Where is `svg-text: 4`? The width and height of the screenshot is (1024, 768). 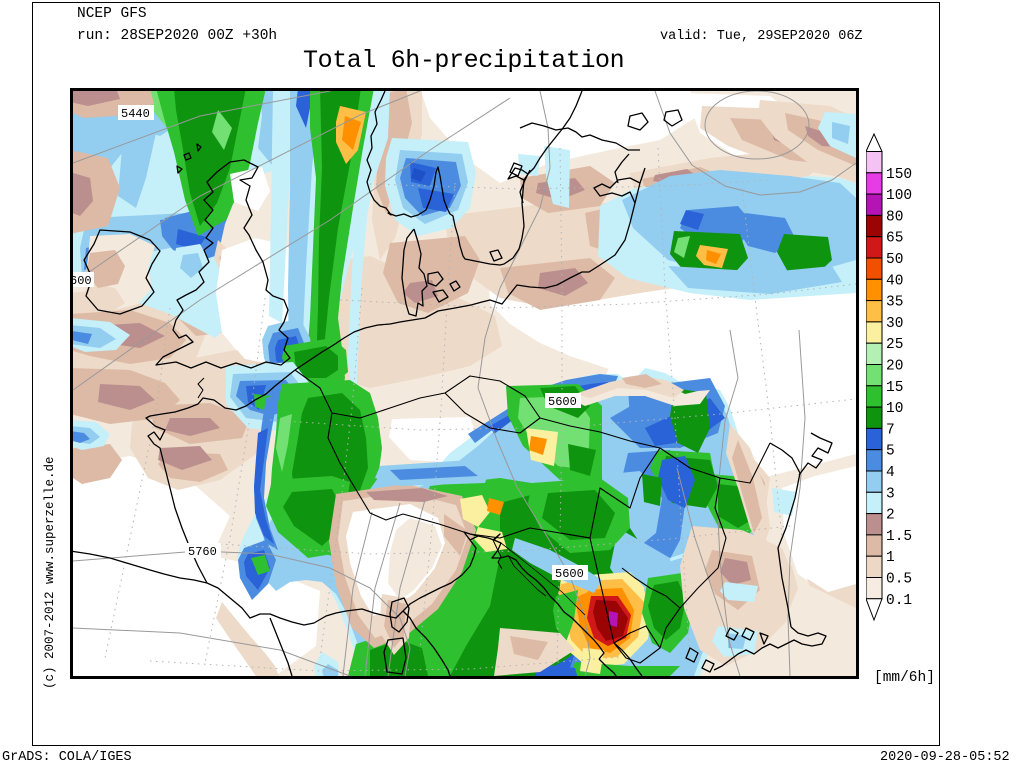
svg-text: 4 is located at coordinates (890, 473).